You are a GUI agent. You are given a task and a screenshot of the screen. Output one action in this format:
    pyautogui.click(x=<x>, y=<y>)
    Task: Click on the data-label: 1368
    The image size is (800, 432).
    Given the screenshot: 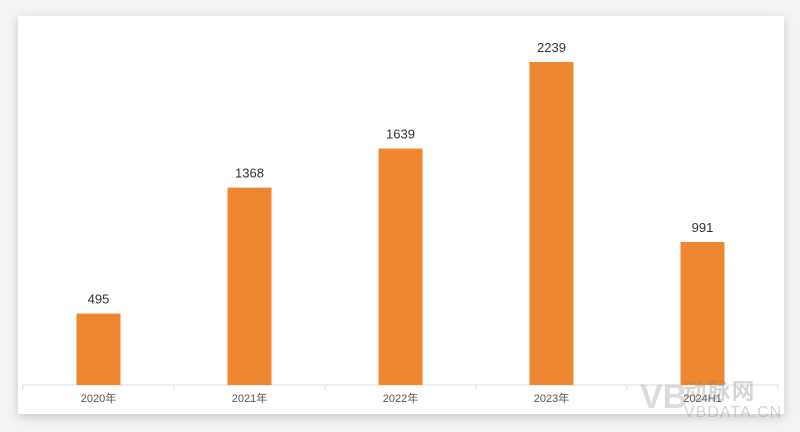 What is the action you would take?
    pyautogui.click(x=249, y=173)
    